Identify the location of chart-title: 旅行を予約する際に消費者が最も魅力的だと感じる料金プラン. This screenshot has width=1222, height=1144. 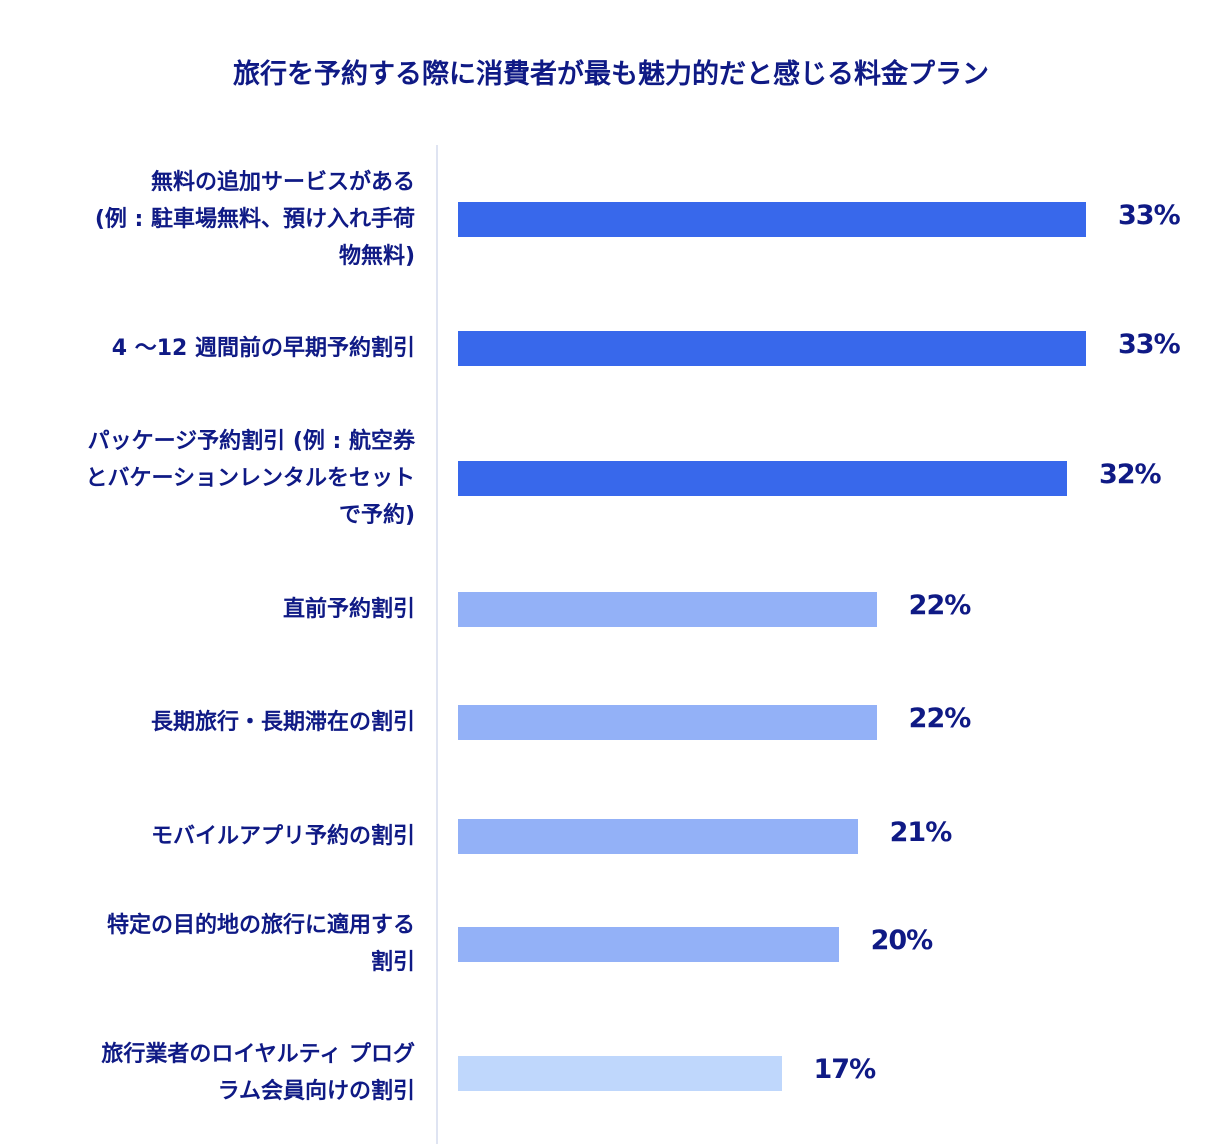
(611, 74).